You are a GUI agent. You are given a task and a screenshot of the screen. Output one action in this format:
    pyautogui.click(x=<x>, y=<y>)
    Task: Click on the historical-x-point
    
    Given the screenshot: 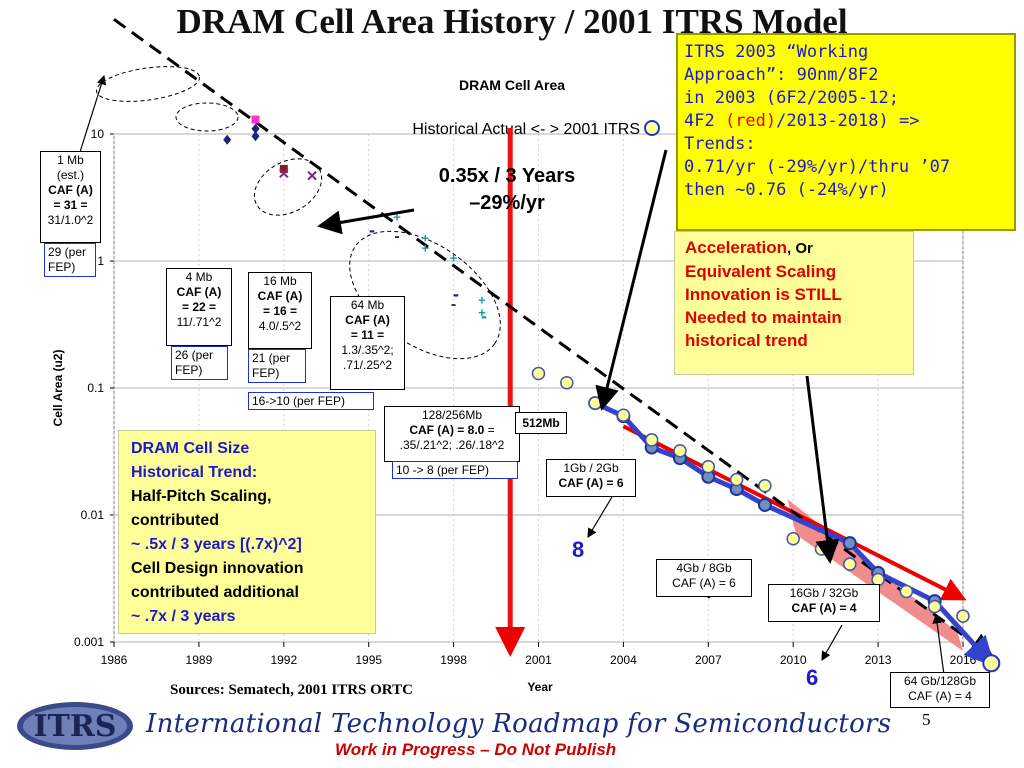 What is the action you would take?
    pyautogui.click(x=312, y=175)
    